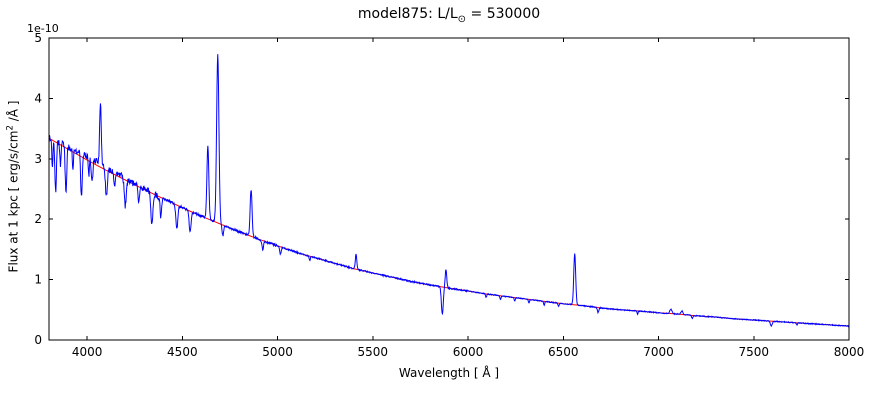 This screenshot has height=400, width=880. Describe the element at coordinates (753, 352) in the screenshot. I see `x-tick-label: 7500` at that location.